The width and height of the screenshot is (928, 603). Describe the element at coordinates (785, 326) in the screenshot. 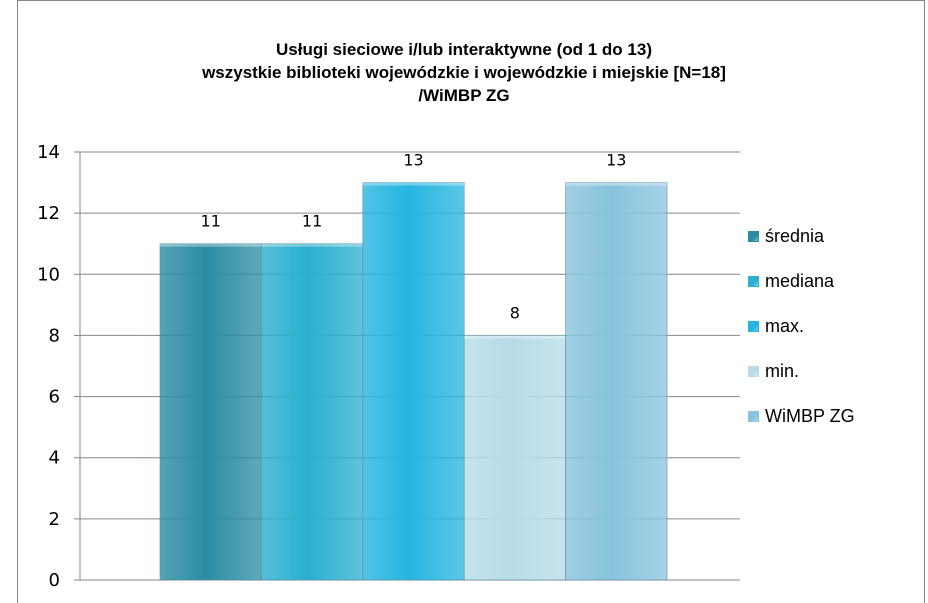

I see `legend-label-2: max.` at that location.